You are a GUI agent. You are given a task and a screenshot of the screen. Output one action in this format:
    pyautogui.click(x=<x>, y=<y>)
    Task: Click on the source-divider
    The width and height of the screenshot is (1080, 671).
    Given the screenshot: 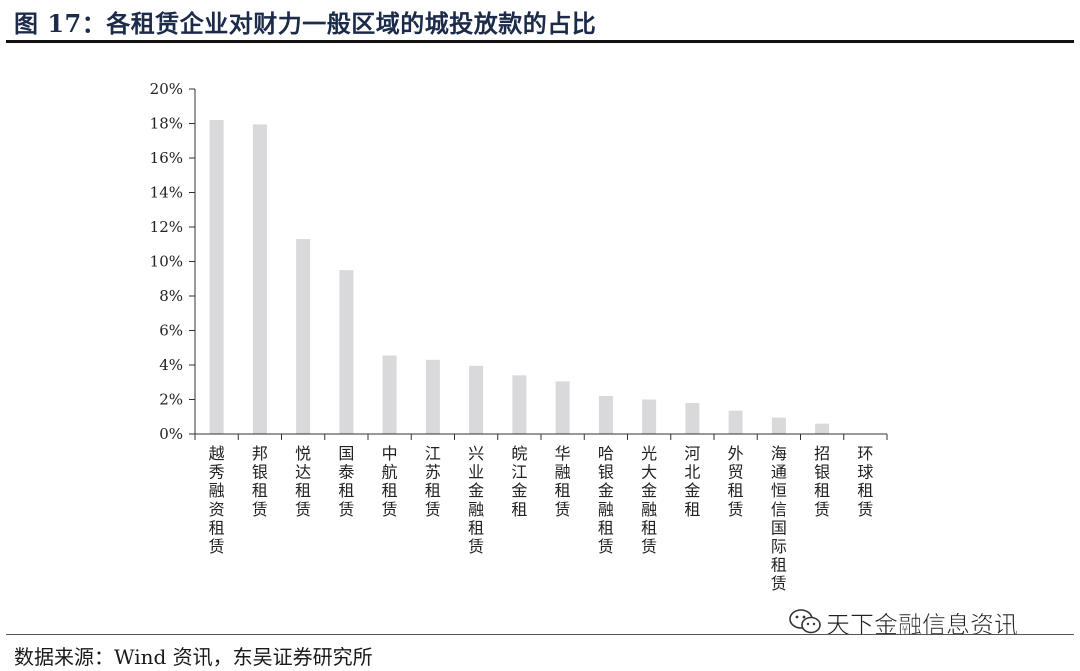 What is the action you would take?
    pyautogui.click(x=540, y=634)
    